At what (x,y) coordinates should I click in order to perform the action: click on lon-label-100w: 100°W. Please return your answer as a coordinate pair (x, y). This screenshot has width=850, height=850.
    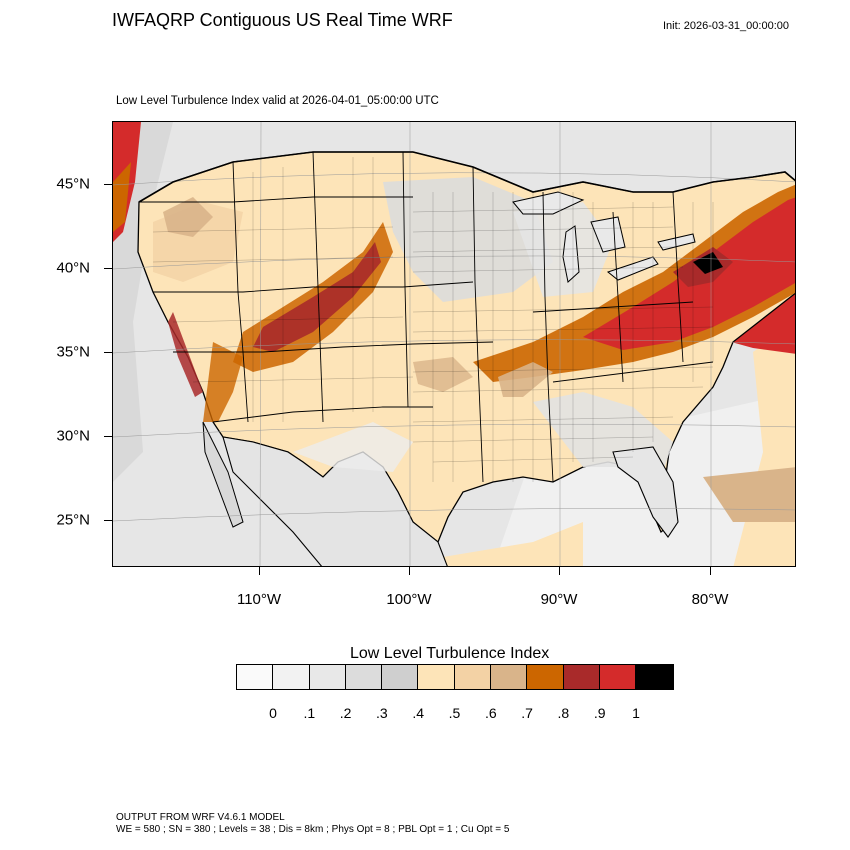
    Looking at the image, I should click on (409, 599).